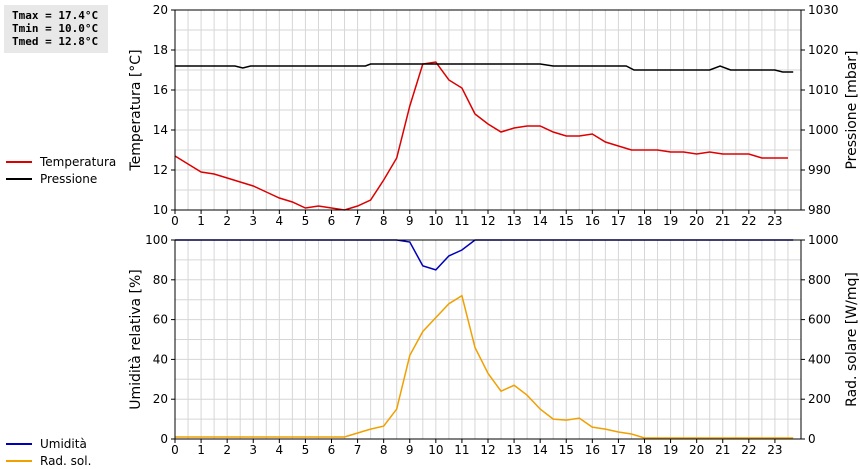 The height and width of the screenshot is (469, 860). What do you see at coordinates (358, 221) in the screenshot?
I see `panel1-x-tick-label: 7` at bounding box center [358, 221].